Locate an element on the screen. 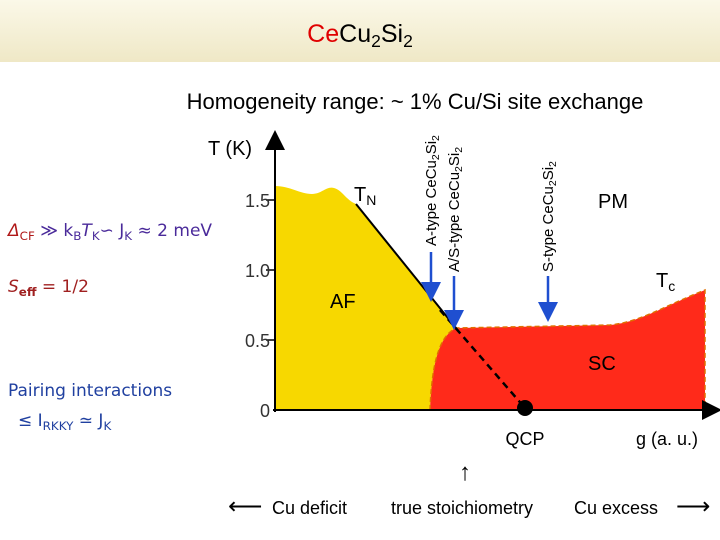  note-sub: CF is located at coordinates (27, 236).